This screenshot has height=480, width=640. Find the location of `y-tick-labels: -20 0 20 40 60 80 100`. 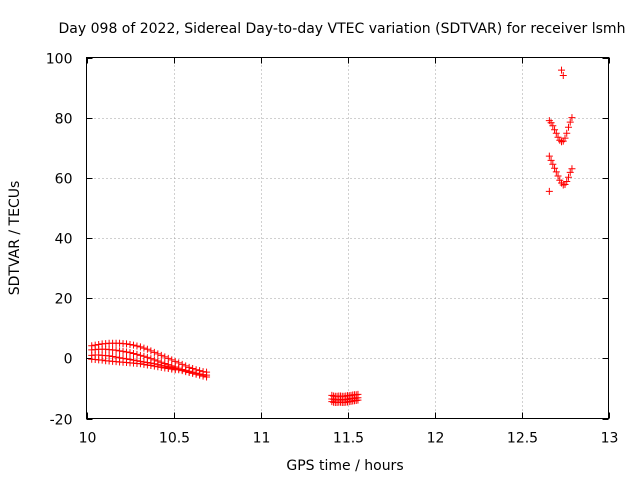

y-tick-labels: -20 0 20 40 60 80 100 is located at coordinates (59, 240).